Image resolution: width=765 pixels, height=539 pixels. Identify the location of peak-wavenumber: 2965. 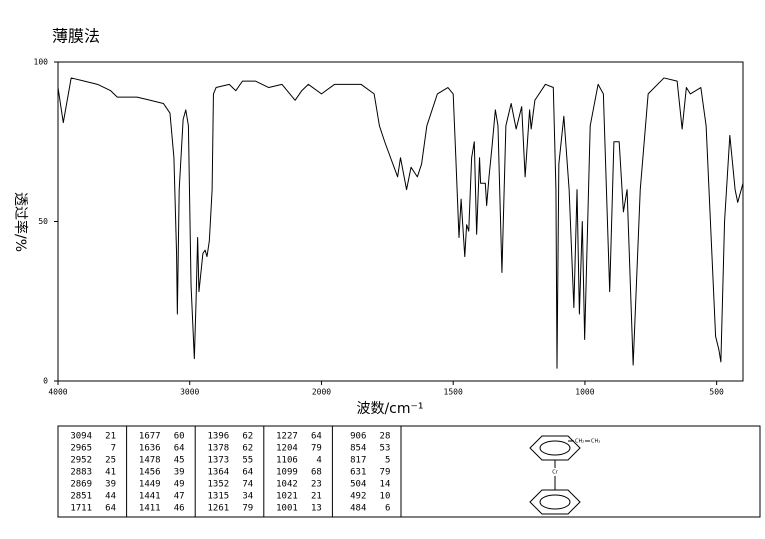
(81, 449).